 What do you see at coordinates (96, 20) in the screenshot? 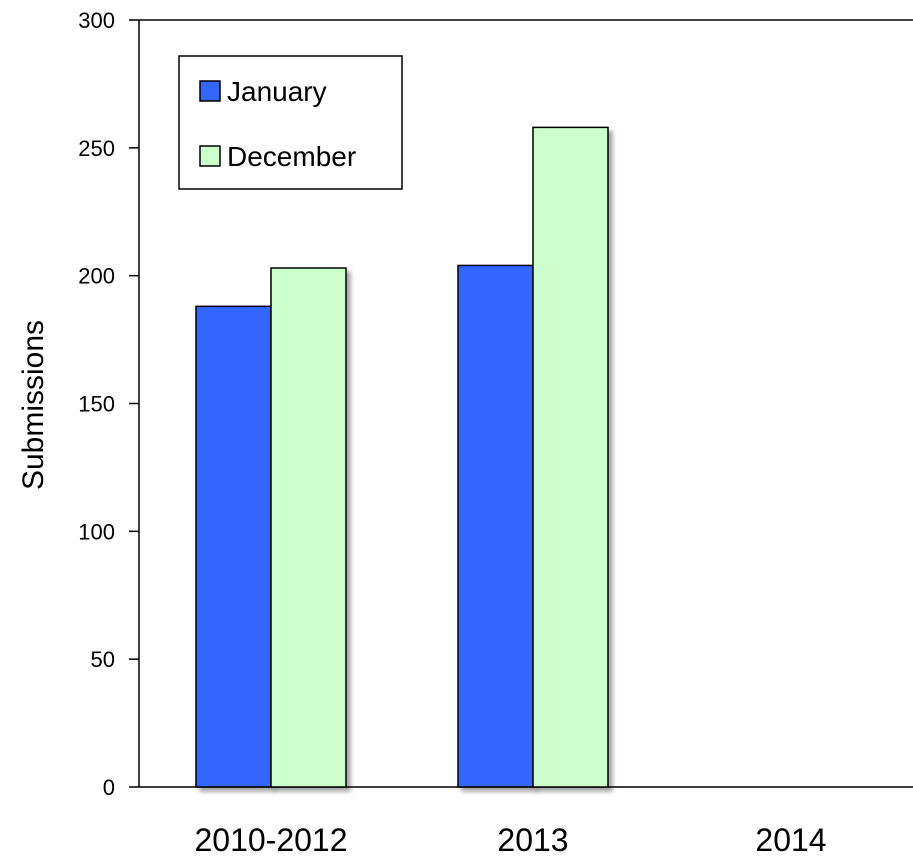
I see `y-tick-label: 300` at bounding box center [96, 20].